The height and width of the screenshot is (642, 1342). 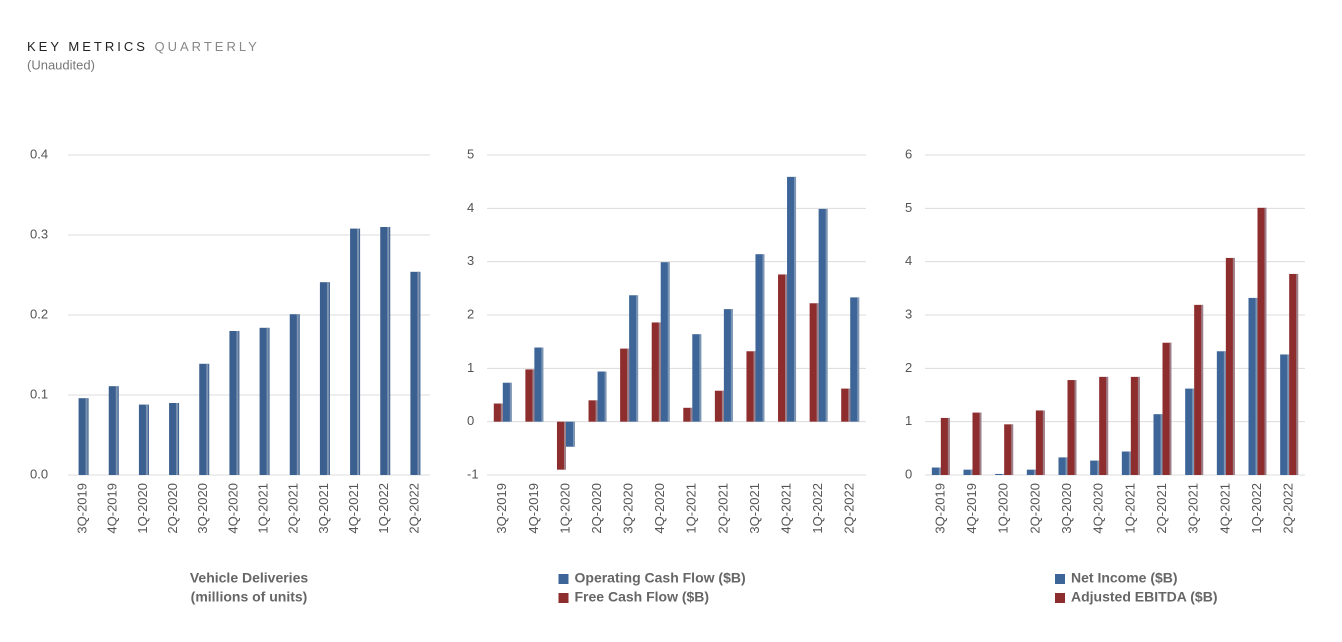 What do you see at coordinates (908, 420) in the screenshot?
I see `y-tick-label: 1` at bounding box center [908, 420].